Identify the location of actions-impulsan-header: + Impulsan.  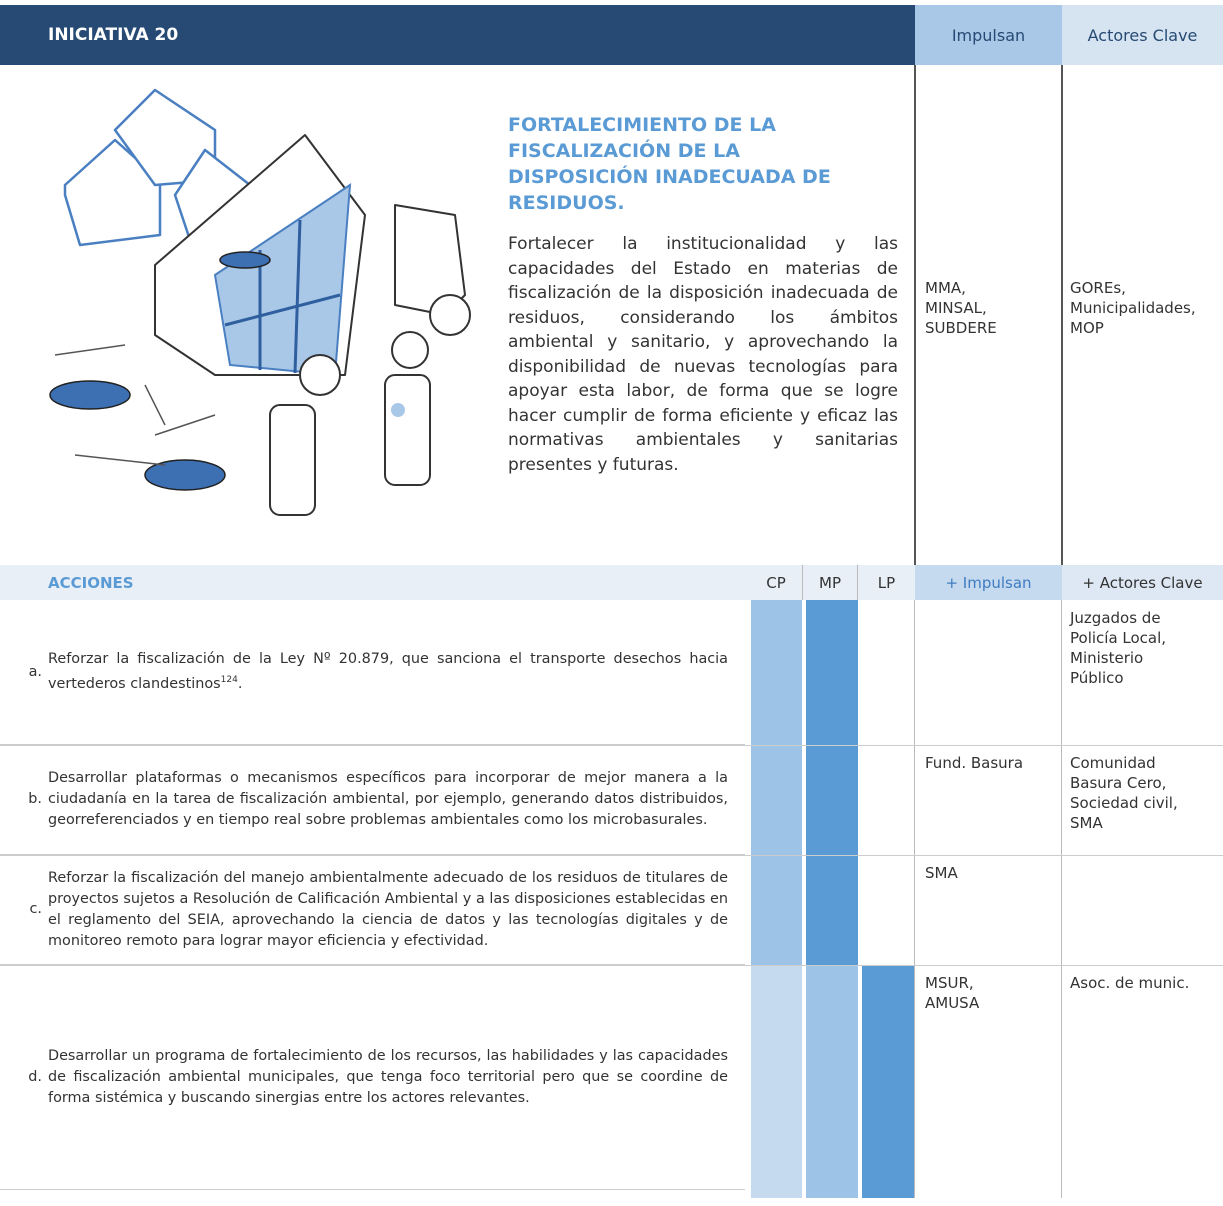
(988, 582).